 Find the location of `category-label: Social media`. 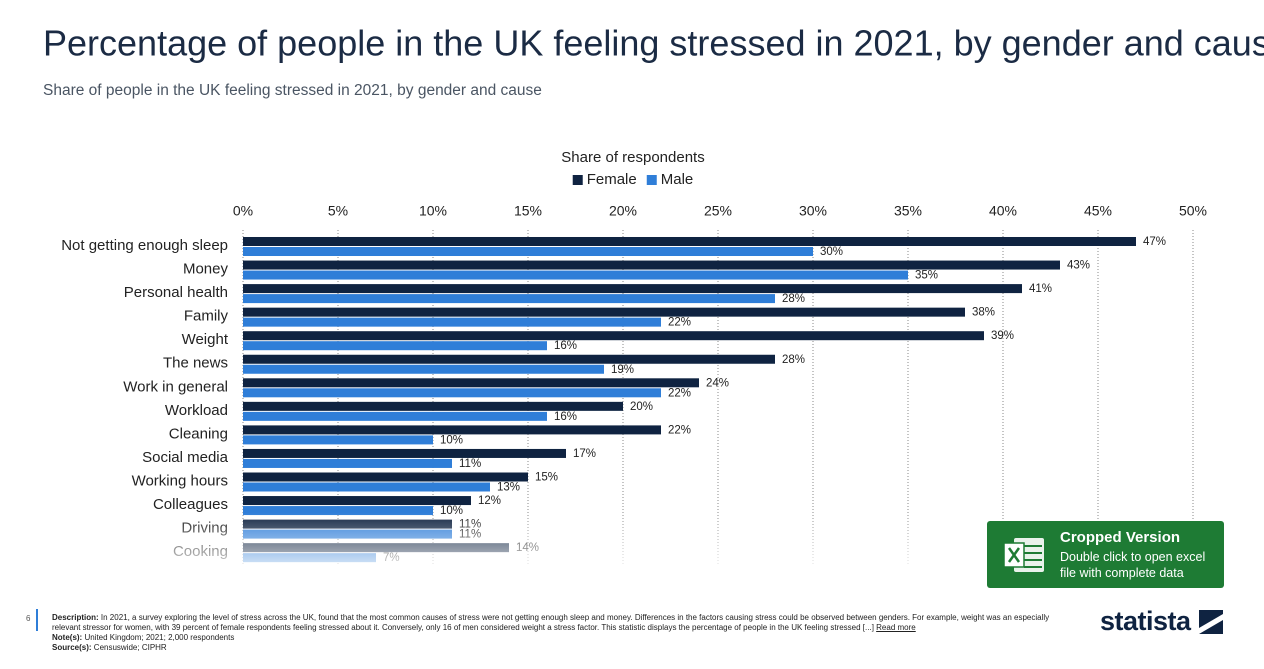

category-label: Social media is located at coordinates (185, 457).